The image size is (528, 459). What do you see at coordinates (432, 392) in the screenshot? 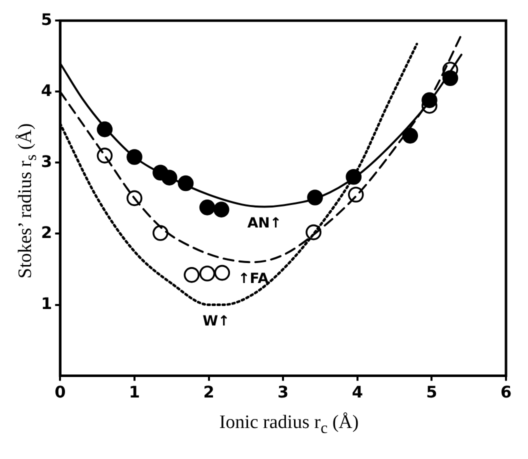
I see `x-tick-label: 5` at bounding box center [432, 392].